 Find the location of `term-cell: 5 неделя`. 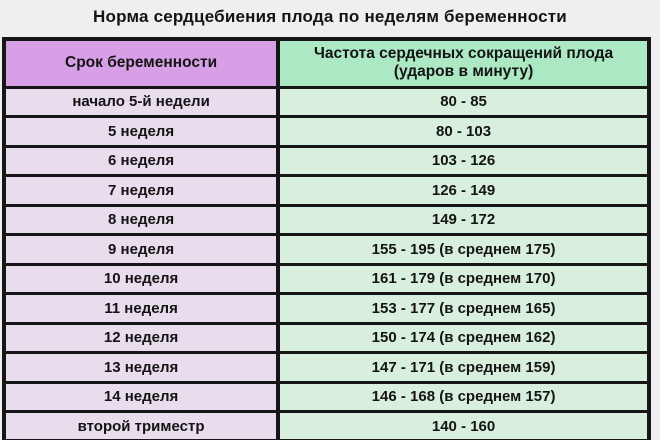

term-cell: 5 неделя is located at coordinates (141, 131).